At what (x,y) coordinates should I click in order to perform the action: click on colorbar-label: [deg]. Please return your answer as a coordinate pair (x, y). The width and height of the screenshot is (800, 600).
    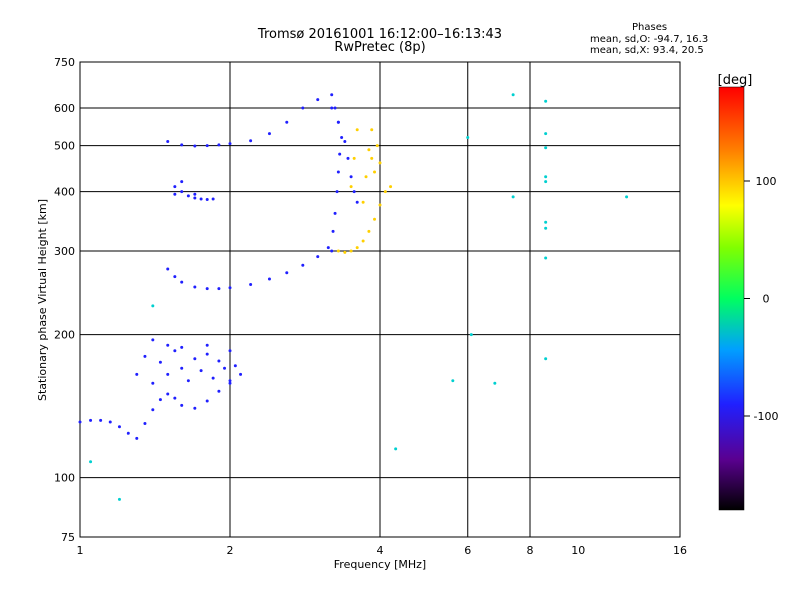
    Looking at the image, I should click on (735, 80).